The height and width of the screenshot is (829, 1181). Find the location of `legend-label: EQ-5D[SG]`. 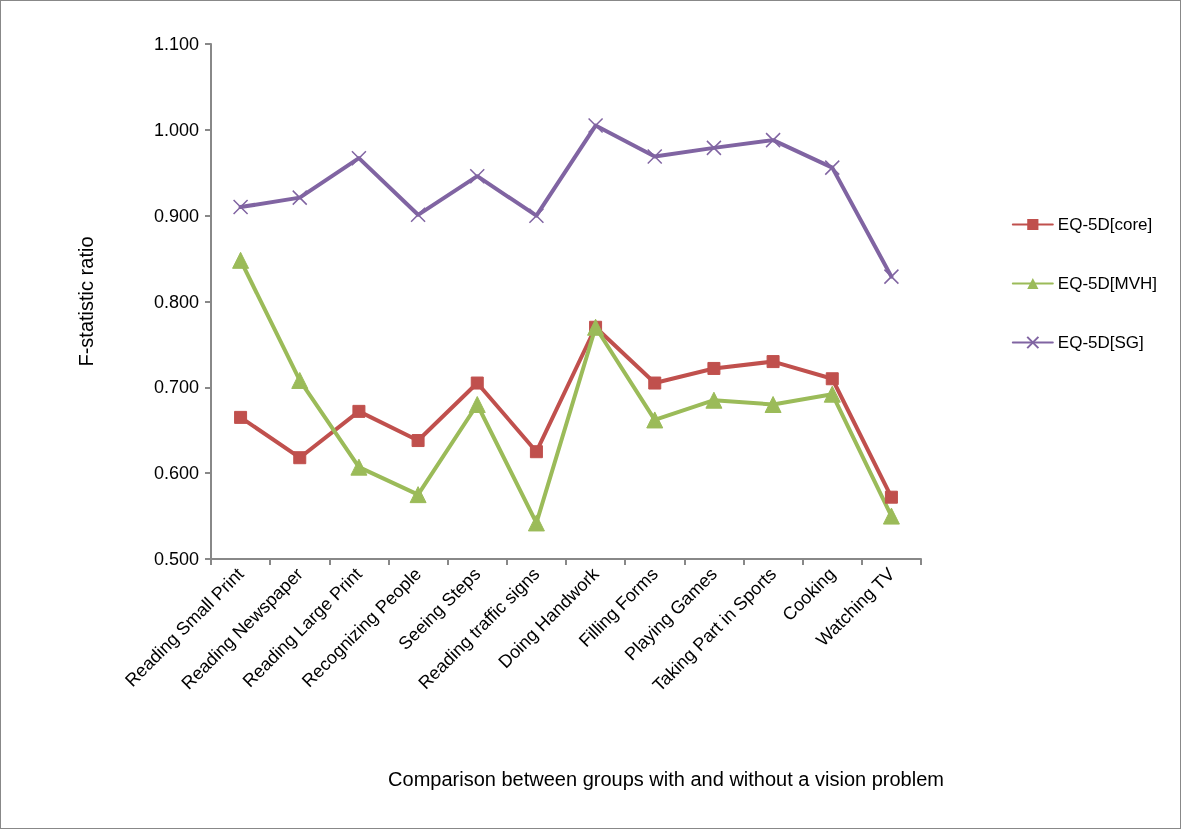

legend-label: EQ-5D[SG] is located at coordinates (1100, 342).